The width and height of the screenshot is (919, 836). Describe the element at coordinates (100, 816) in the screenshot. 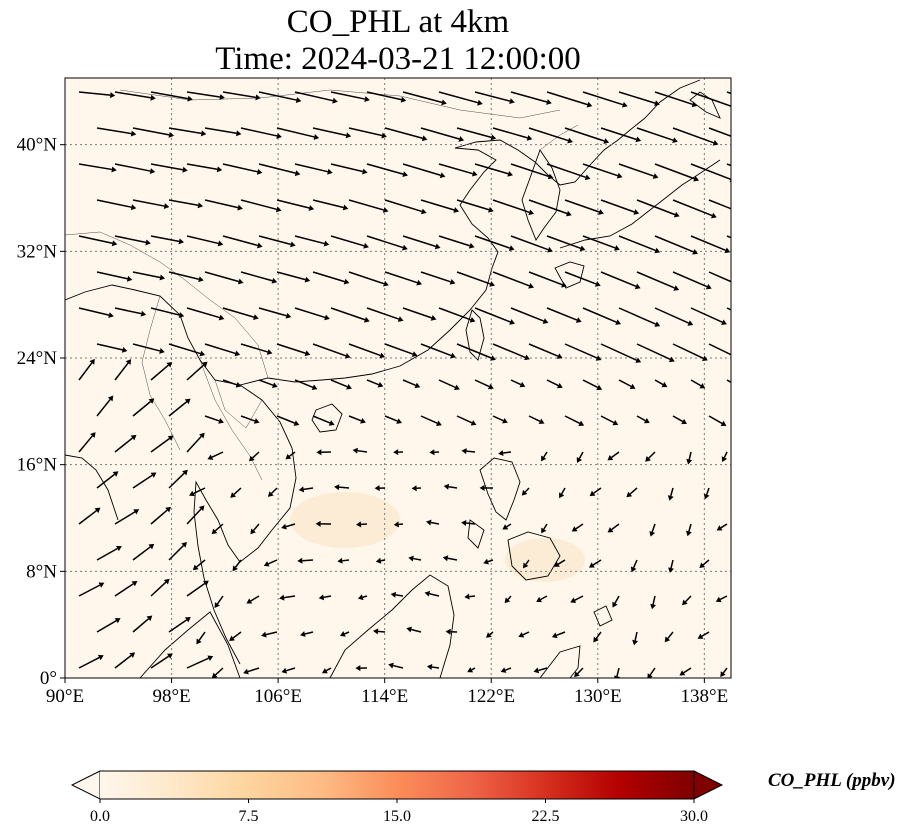

I see `colorbar-tick-label: 0.0` at that location.